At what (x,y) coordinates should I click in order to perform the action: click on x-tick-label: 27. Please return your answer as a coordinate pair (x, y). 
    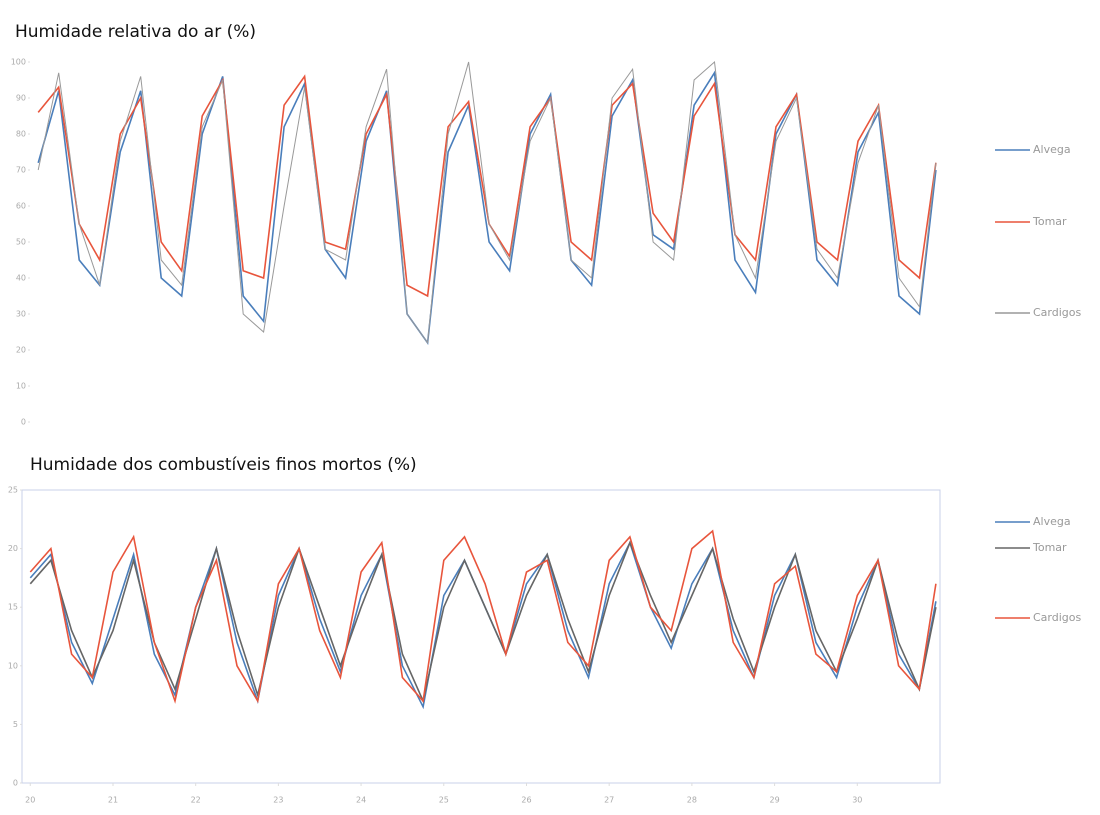
    Looking at the image, I should click on (609, 800).